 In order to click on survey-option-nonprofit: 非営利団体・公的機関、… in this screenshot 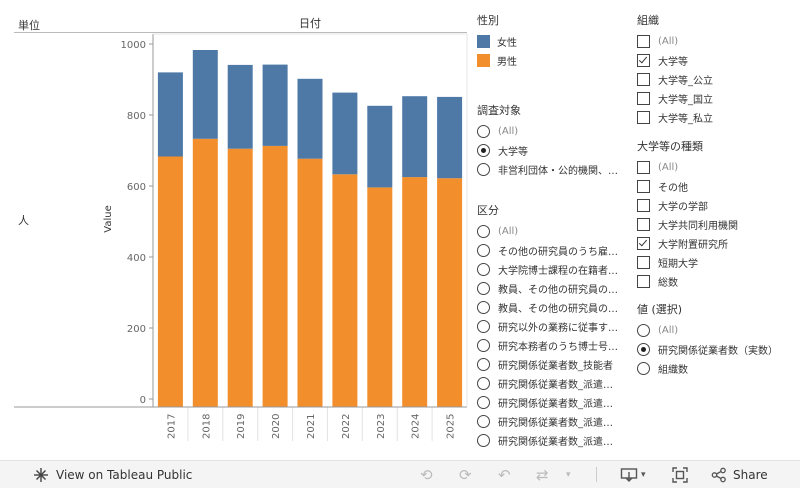, I will do `click(551, 169)`.